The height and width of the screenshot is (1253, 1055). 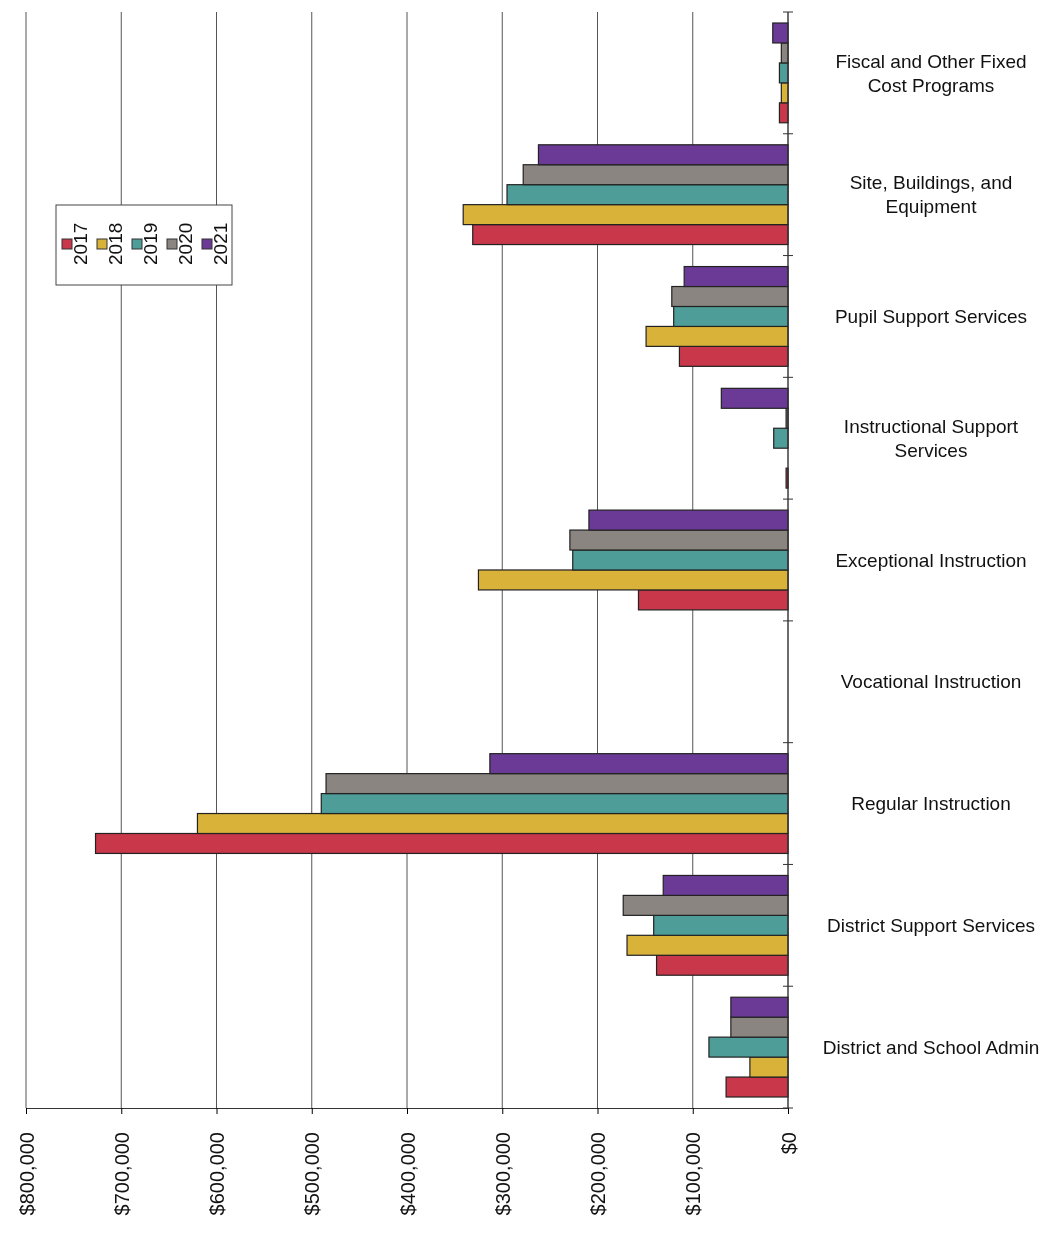 I want to click on y-tick-label: District Support Services, so click(x=931, y=925).